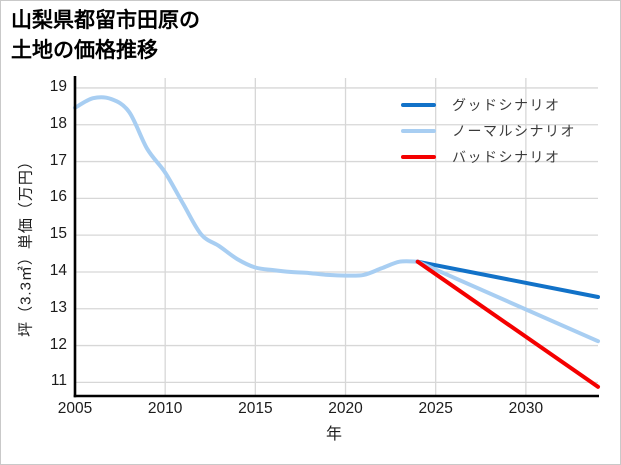  I want to click on x-tick-label: 2025, so click(435, 408).